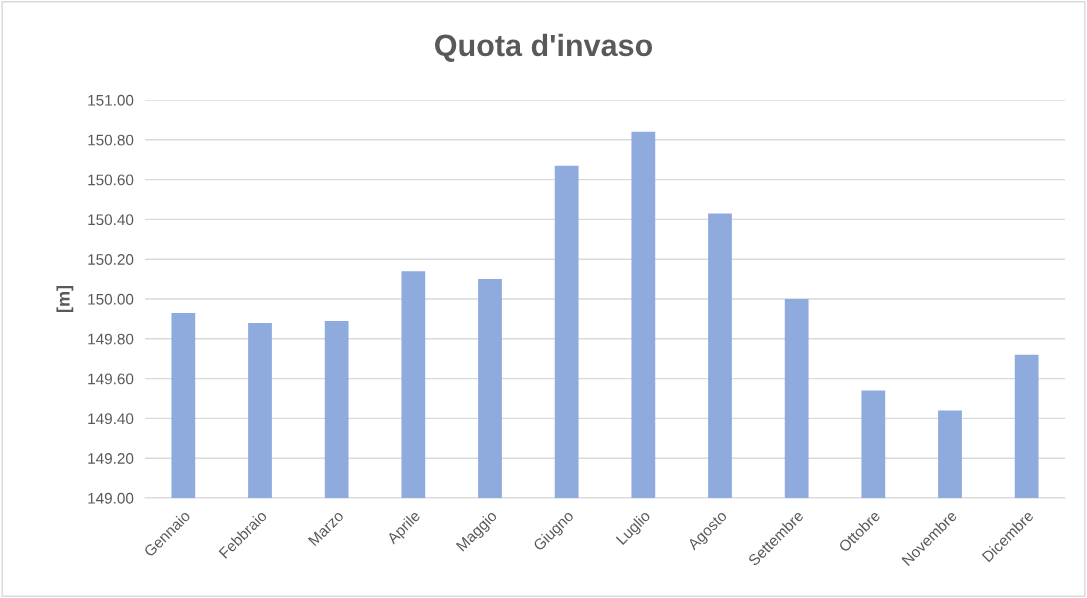  Describe the element at coordinates (111, 299) in the screenshot. I see `y-tick-label: 150.00` at that location.